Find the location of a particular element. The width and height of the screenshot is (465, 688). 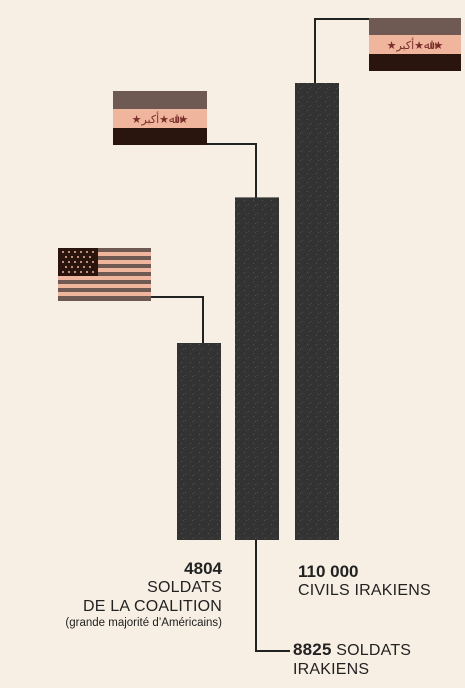

label-civils-line1: CIVILS IRAKIENS is located at coordinates (364, 591).